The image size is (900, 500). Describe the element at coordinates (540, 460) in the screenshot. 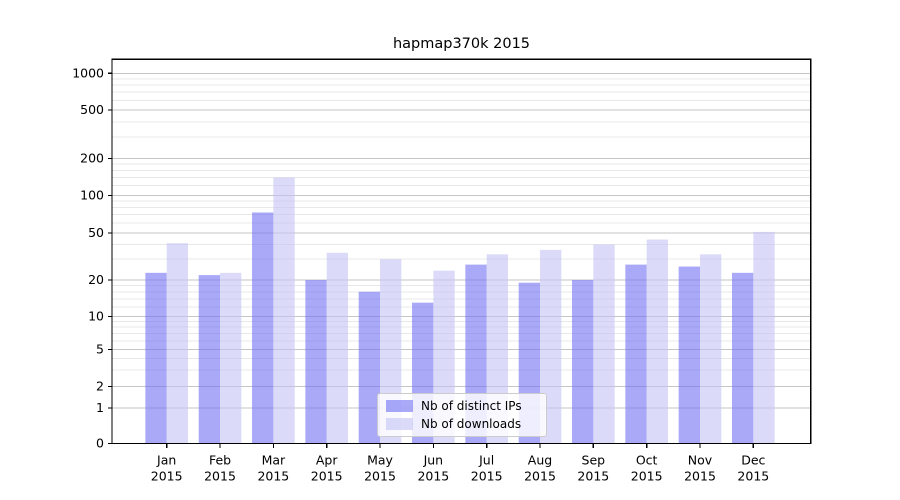

I see `x-tick-label-month: Aug` at that location.